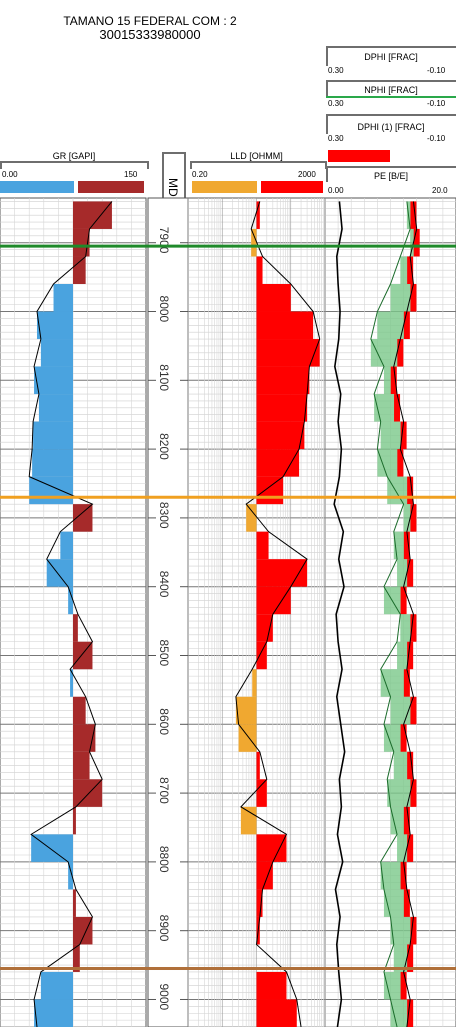 The width and height of the screenshot is (456, 1027). What do you see at coordinates (37, 187) in the screenshot?
I see `gr-low-bar` at bounding box center [37, 187].